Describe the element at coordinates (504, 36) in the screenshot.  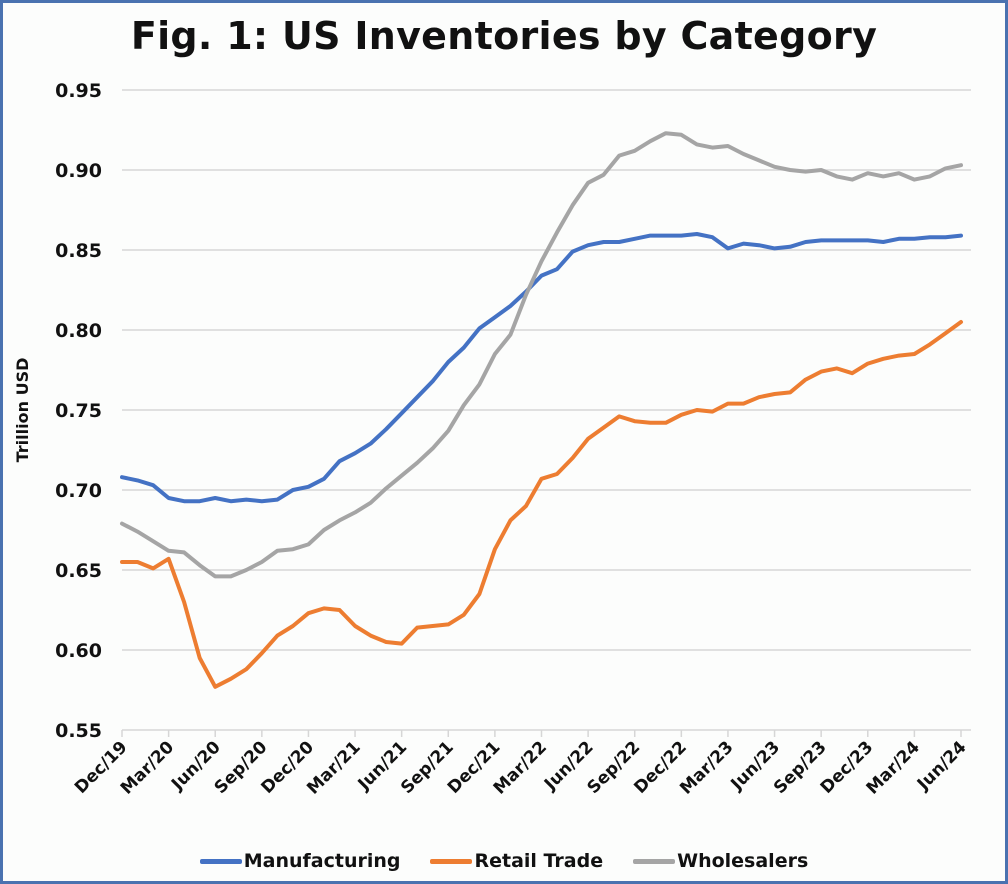
I see `chart-title: Fig. 1: US Inventories by Category` at that location.